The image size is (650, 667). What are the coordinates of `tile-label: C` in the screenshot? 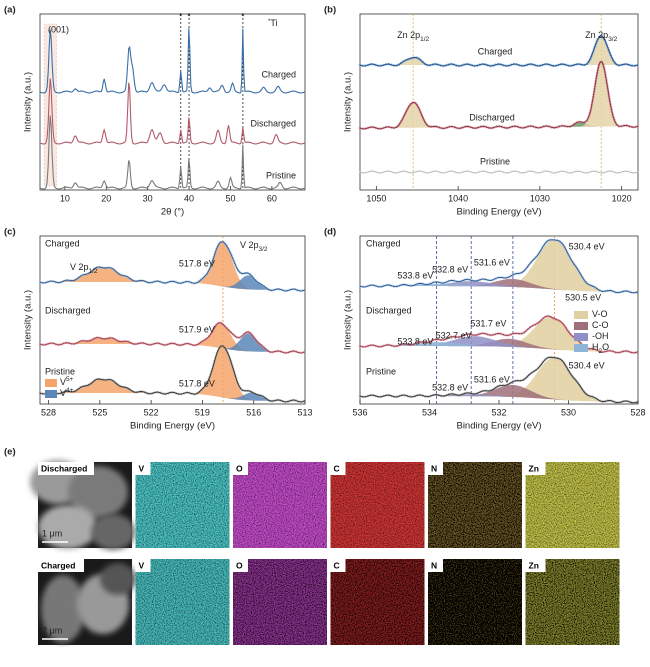 It's located at (337, 565).